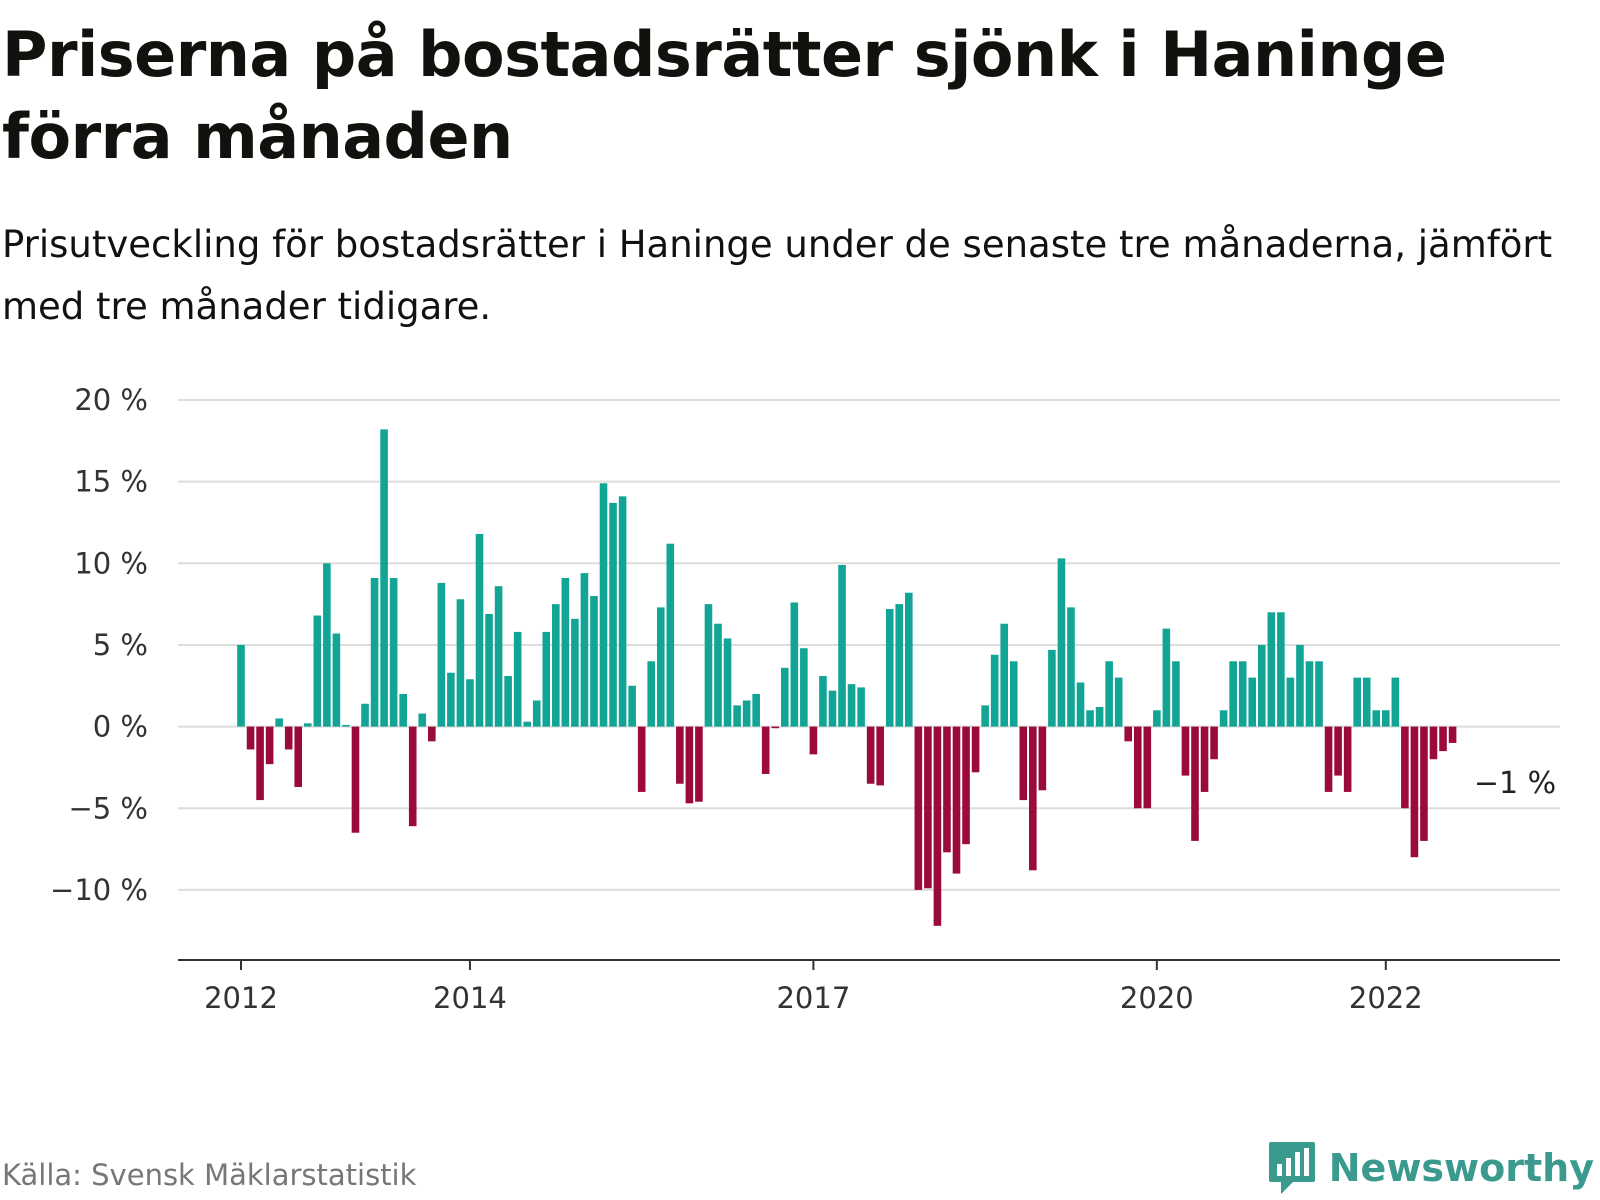 This screenshot has width=1600, height=1200. Describe the element at coordinates (470, 998) in the screenshot. I see `x-tick-label: 2014` at that location.